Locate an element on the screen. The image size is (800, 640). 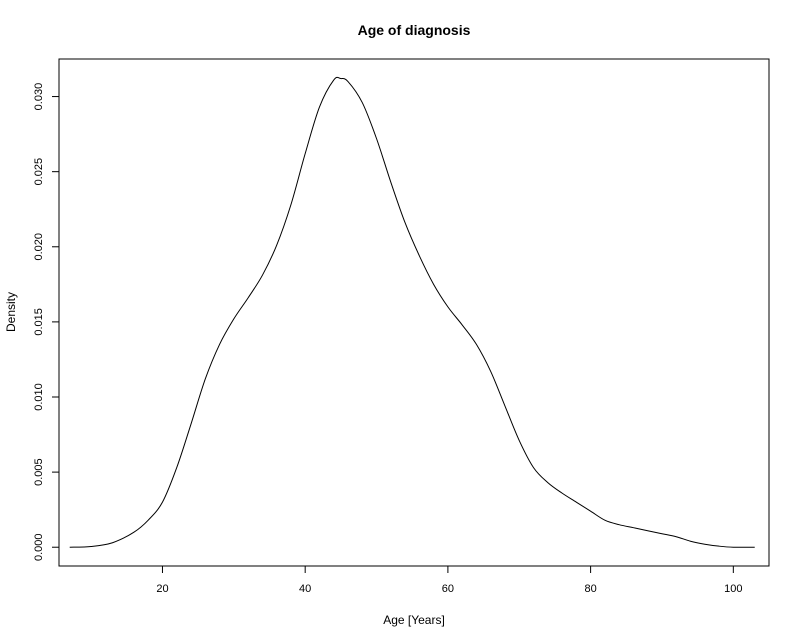
y-tick-label: 0.025 is located at coordinates (39, 172).